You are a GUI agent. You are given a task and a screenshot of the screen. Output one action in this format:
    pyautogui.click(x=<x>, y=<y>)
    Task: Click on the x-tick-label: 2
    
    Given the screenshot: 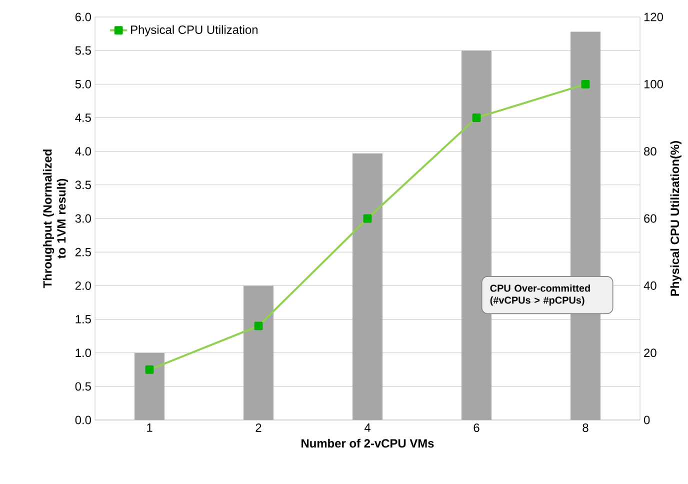 What is the action you would take?
    pyautogui.click(x=259, y=428)
    